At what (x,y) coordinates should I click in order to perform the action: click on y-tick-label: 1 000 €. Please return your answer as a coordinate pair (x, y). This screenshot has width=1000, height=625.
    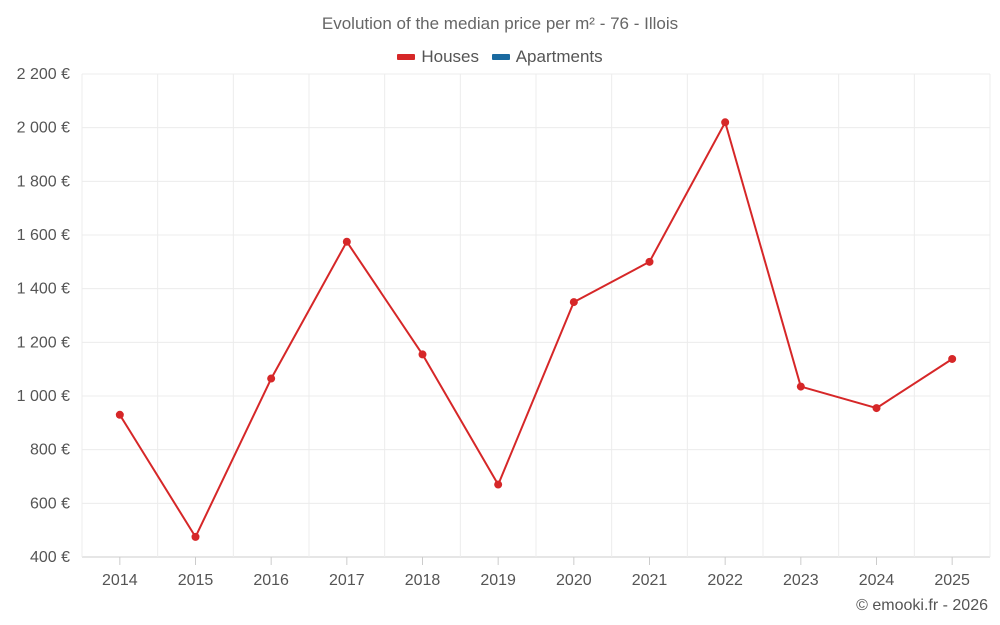
    Looking at the image, I should click on (43, 396).